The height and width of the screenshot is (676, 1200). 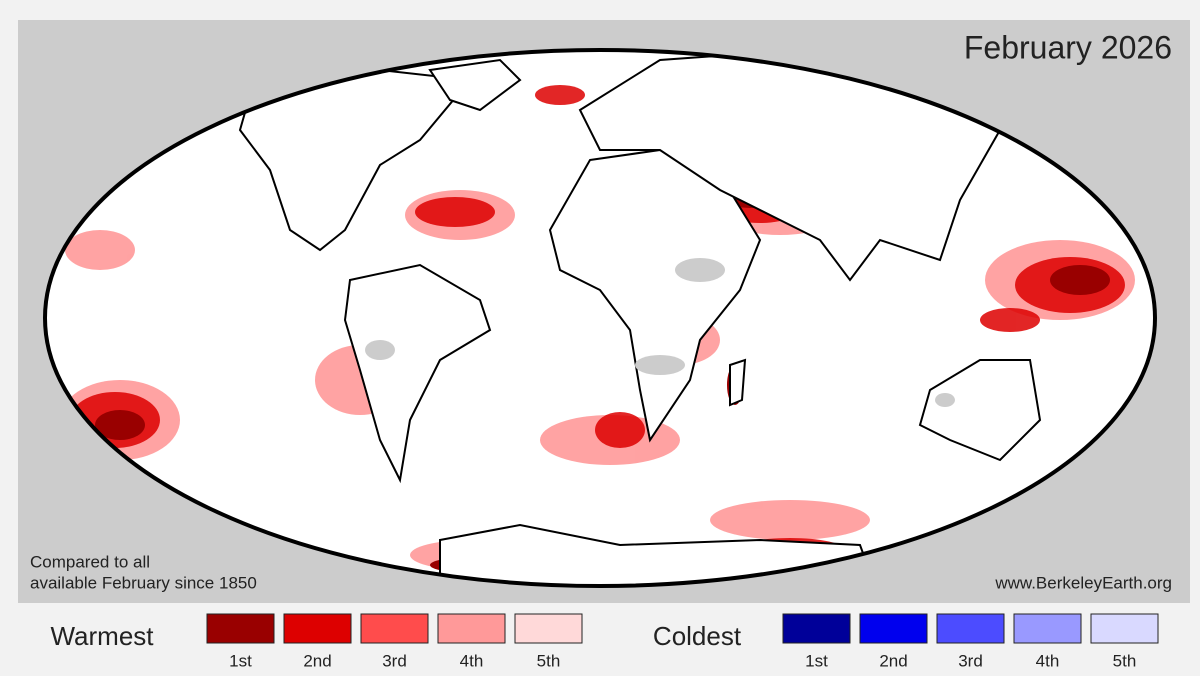 What do you see at coordinates (1083, 582) in the screenshot?
I see `source: www.BerkeleyEarth.org` at bounding box center [1083, 582].